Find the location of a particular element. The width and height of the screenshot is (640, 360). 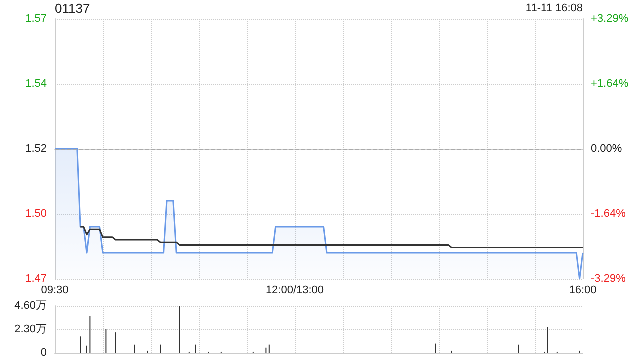

y-tick-label: 1.47 is located at coordinates (36, 279).